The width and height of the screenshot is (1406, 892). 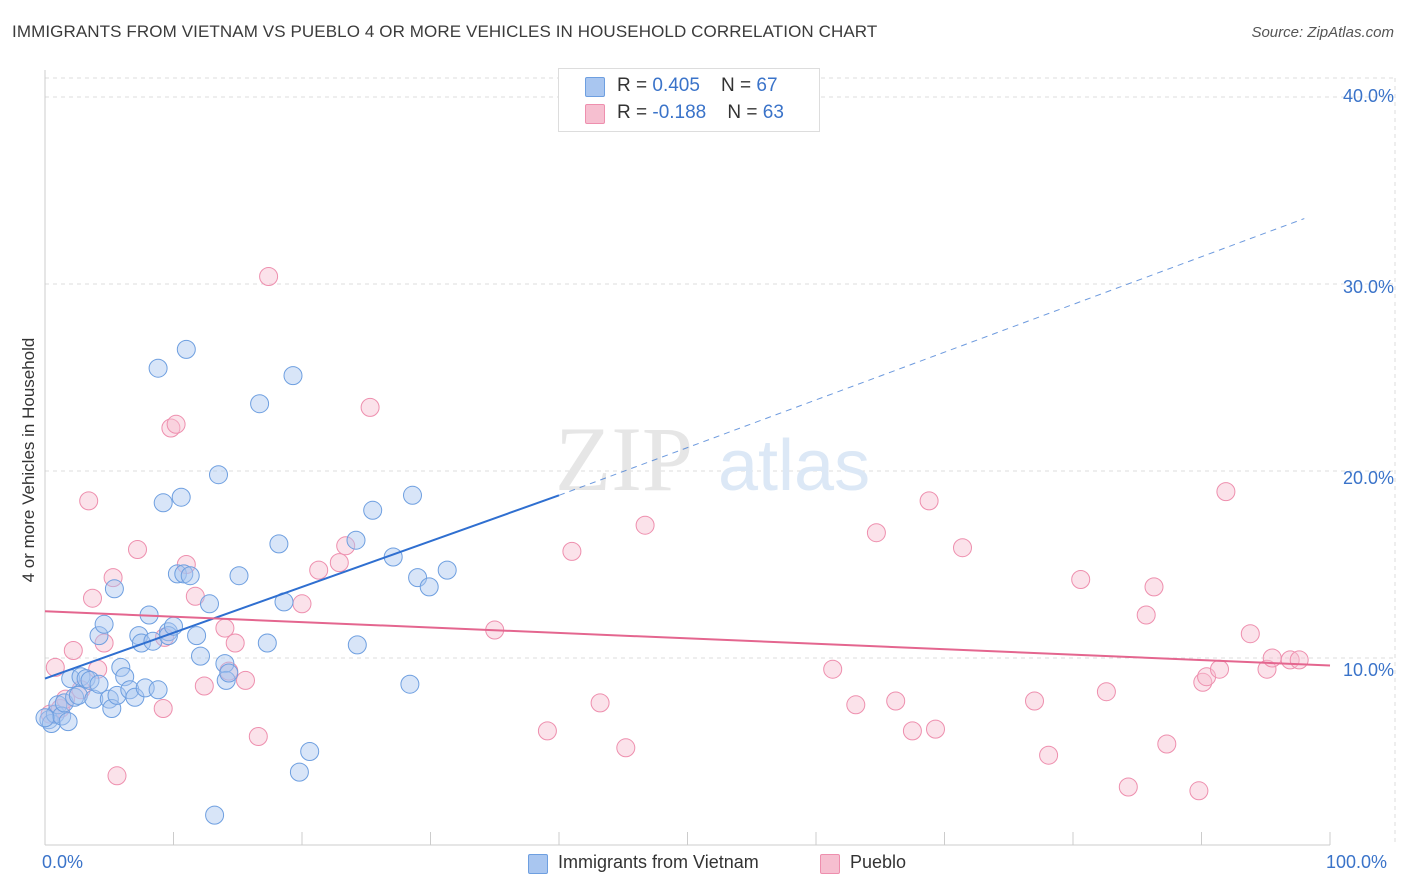 What do you see at coordinates (1368, 287) in the screenshot?
I see `y-tick-label-30: 30.0%` at bounding box center [1368, 287].